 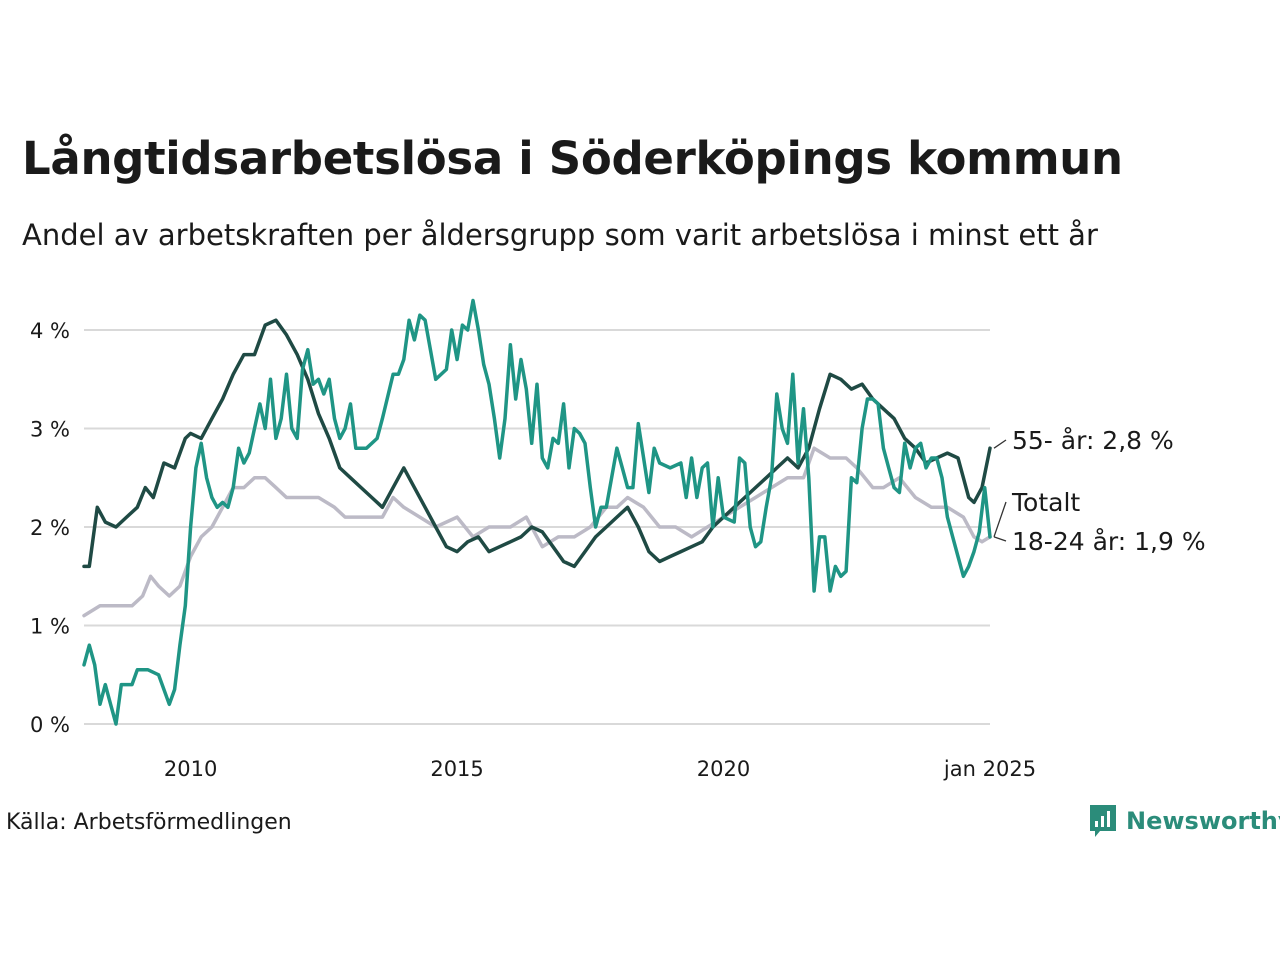 What do you see at coordinates (456, 769) in the screenshot?
I see `x-tick-label: 2015` at bounding box center [456, 769].